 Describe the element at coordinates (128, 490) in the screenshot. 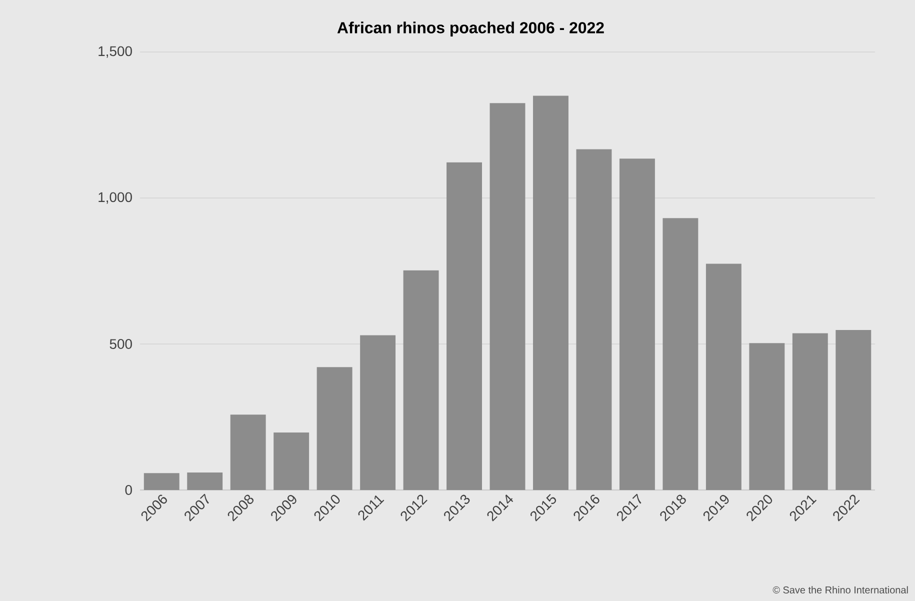

I see `y-tick-label: 0` at that location.